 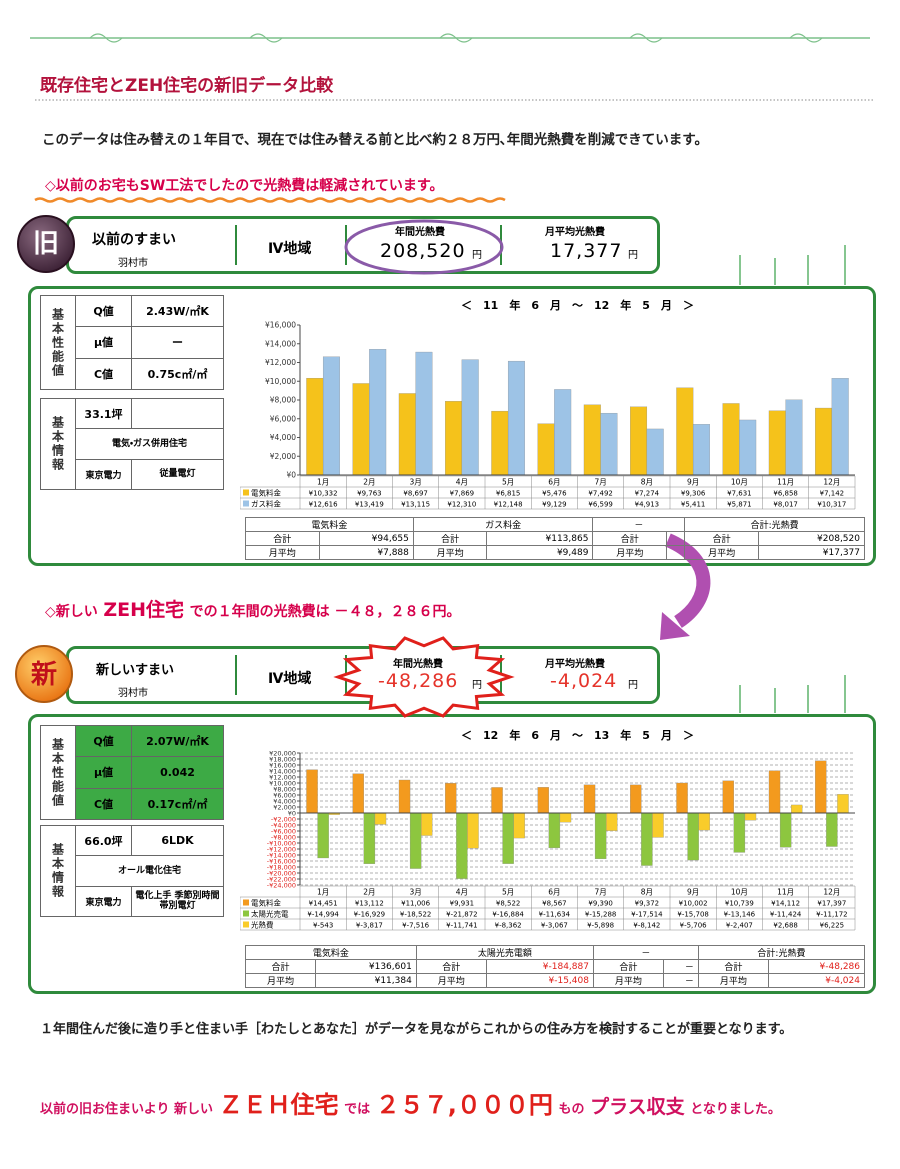 I want to click on r: μ値 0.042, so click(x=149, y=773).